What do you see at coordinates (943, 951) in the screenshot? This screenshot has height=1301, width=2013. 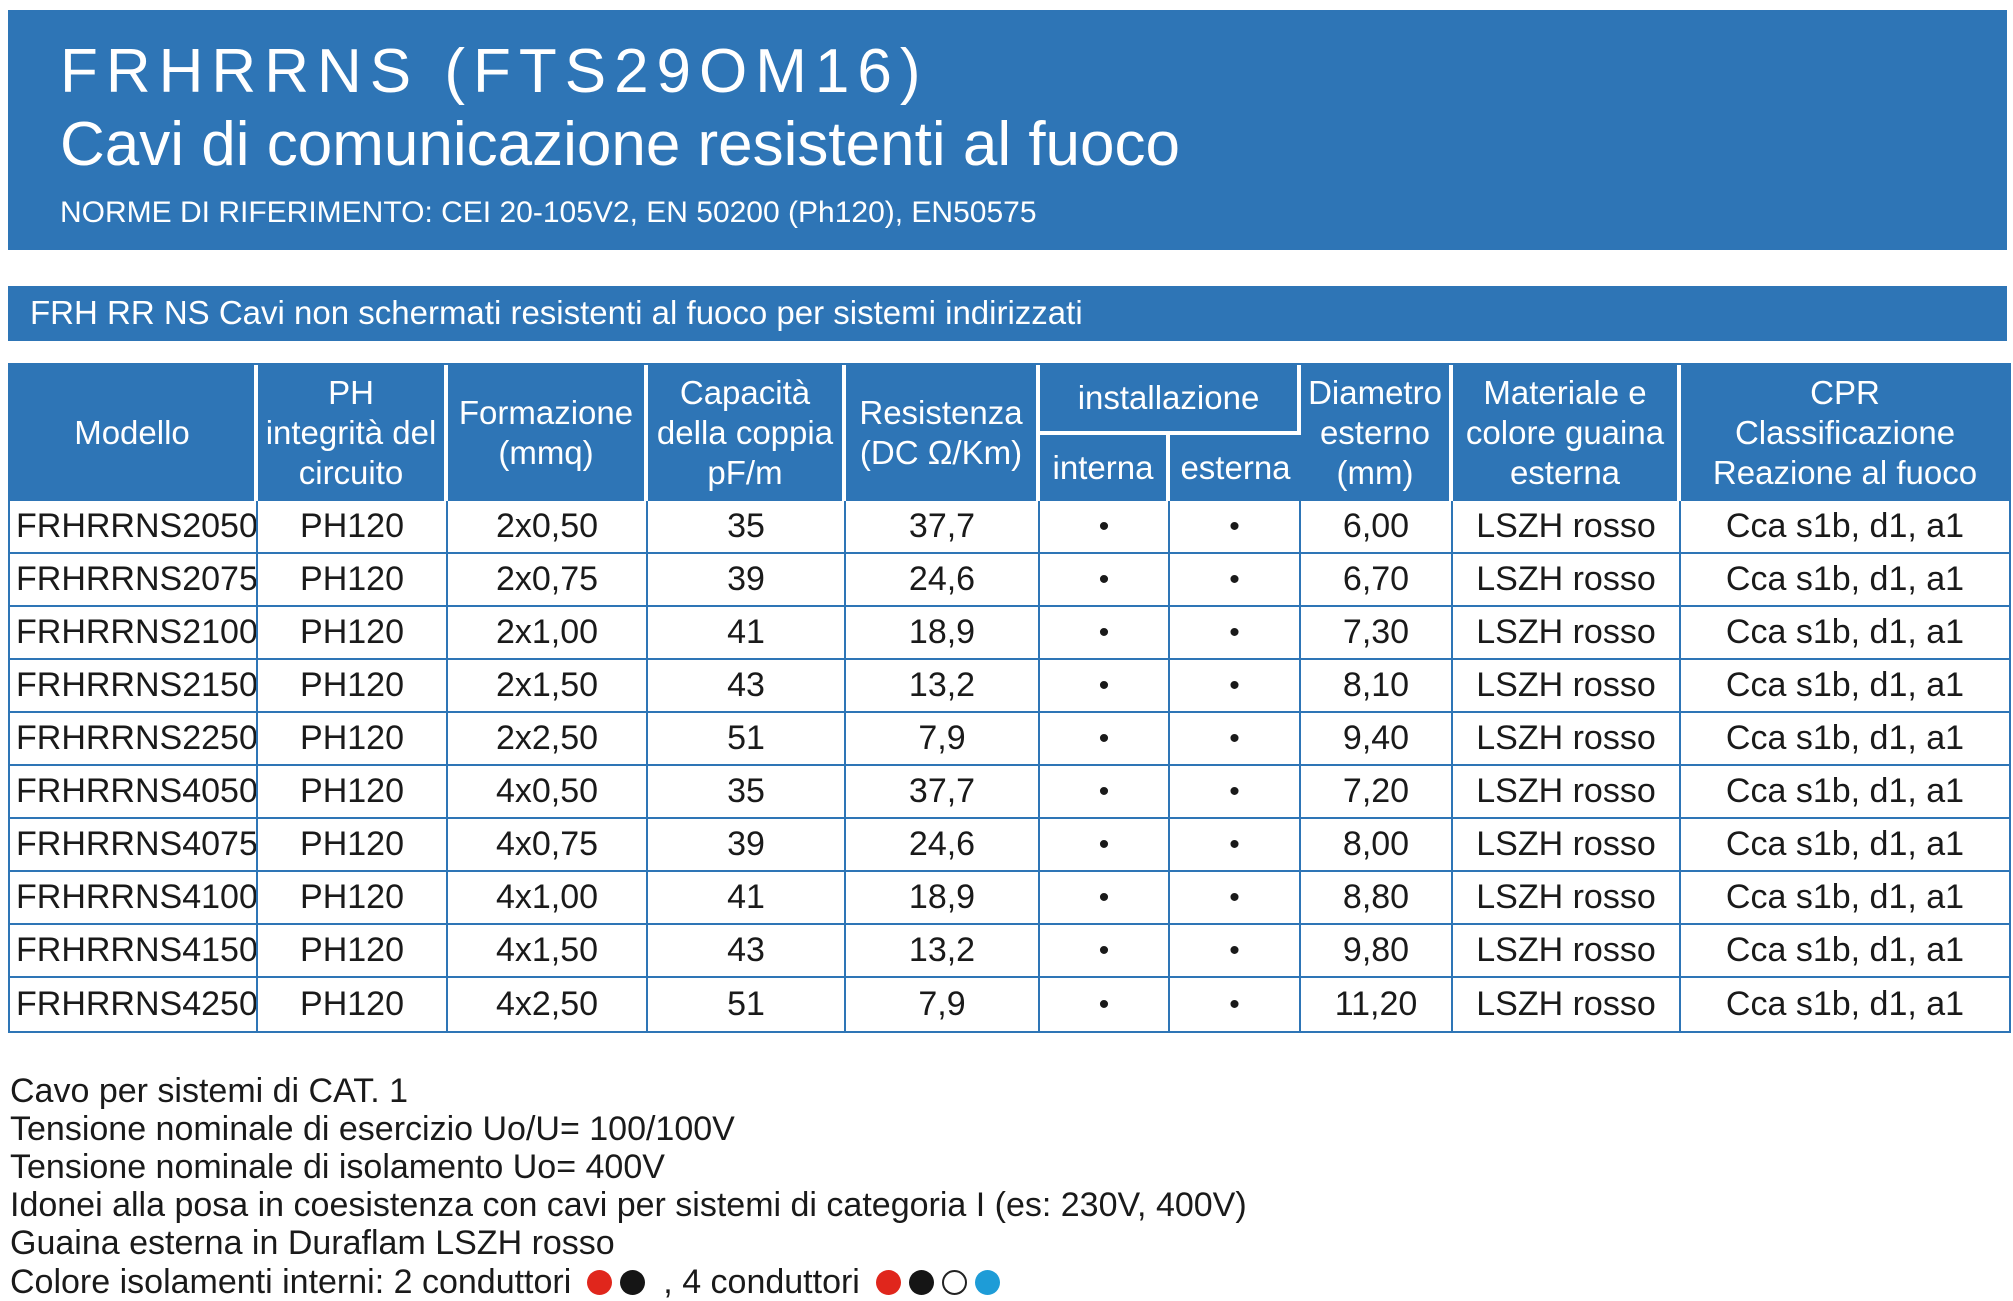 I see `table-cell: 13,2` at bounding box center [943, 951].